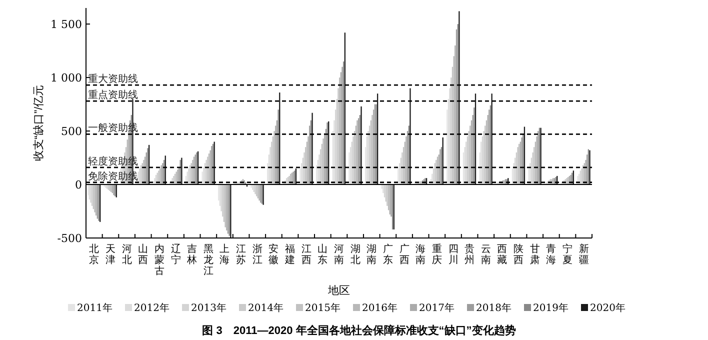 Image resolution: width=708 pixels, height=340 pixels. I want to click on x-tick-label: 青海, so click(551, 254).